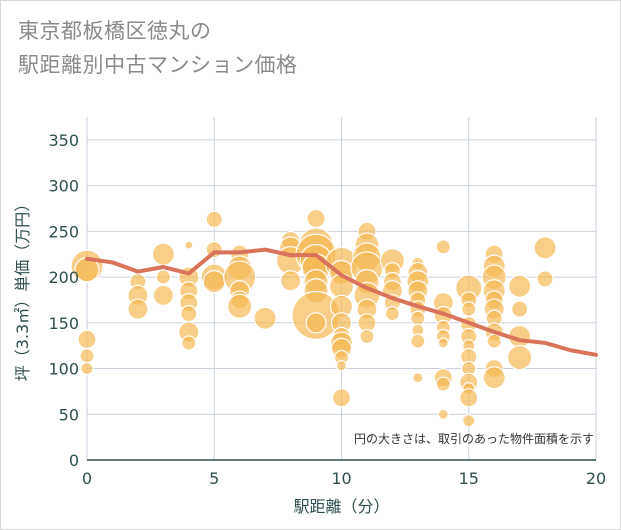  Describe the element at coordinates (22, 288) in the screenshot. I see `y-axis-label: 坪（3.3㎡）単価（万円）` at that location.